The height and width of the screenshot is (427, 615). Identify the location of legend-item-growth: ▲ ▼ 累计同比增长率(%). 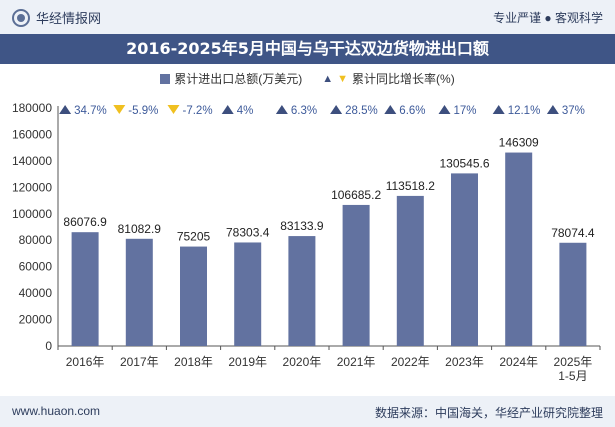
(388, 78).